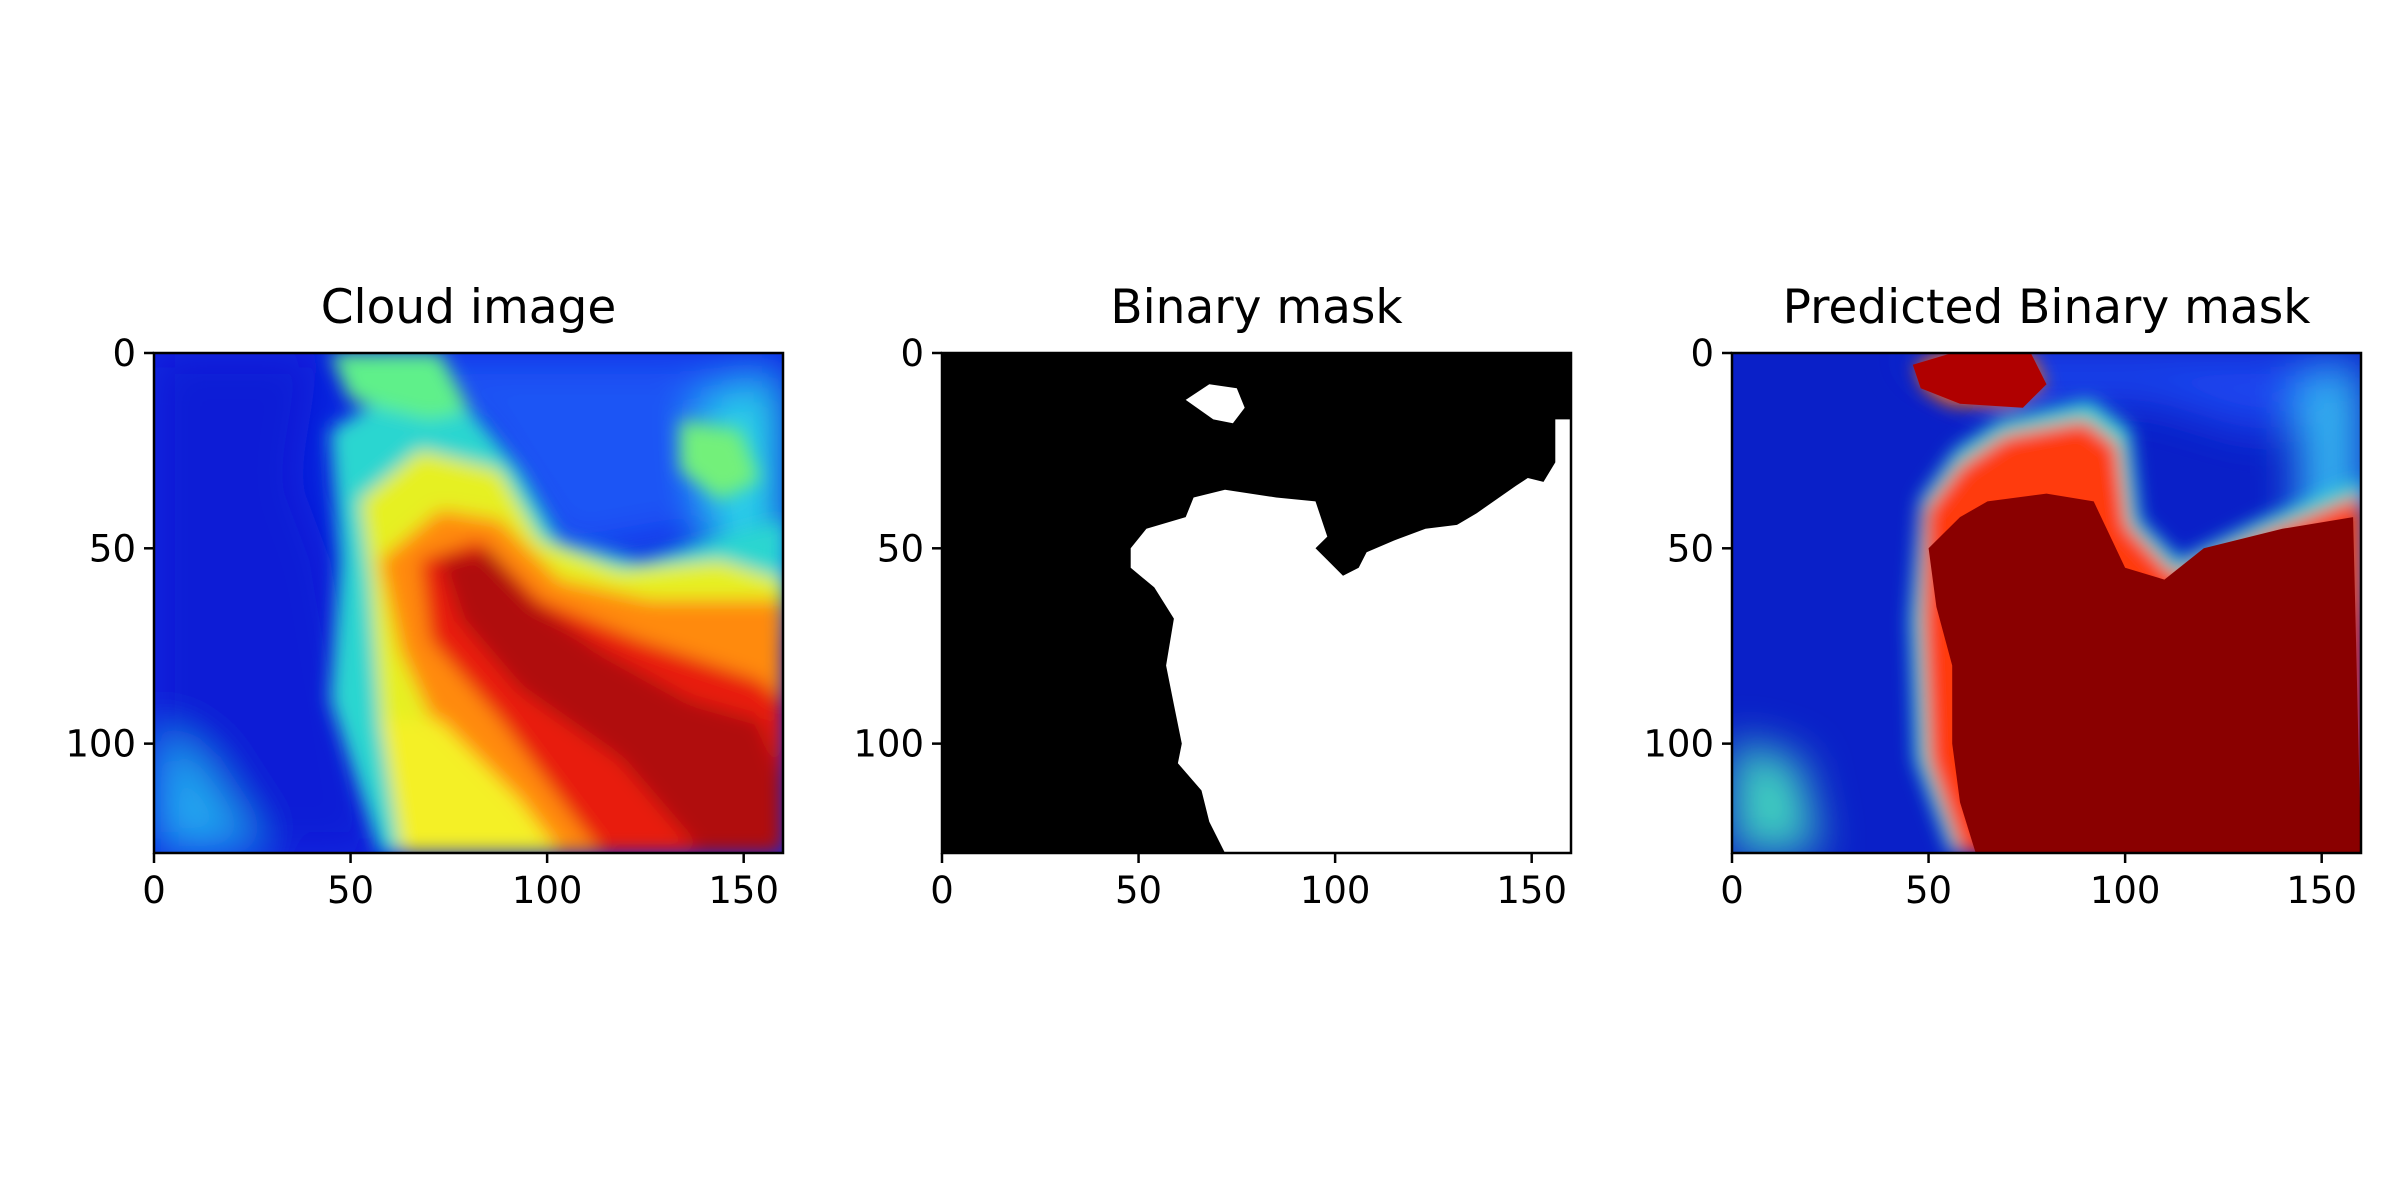  I want to click on predicted-mask-xtick-label: 50, so click(1928, 890).